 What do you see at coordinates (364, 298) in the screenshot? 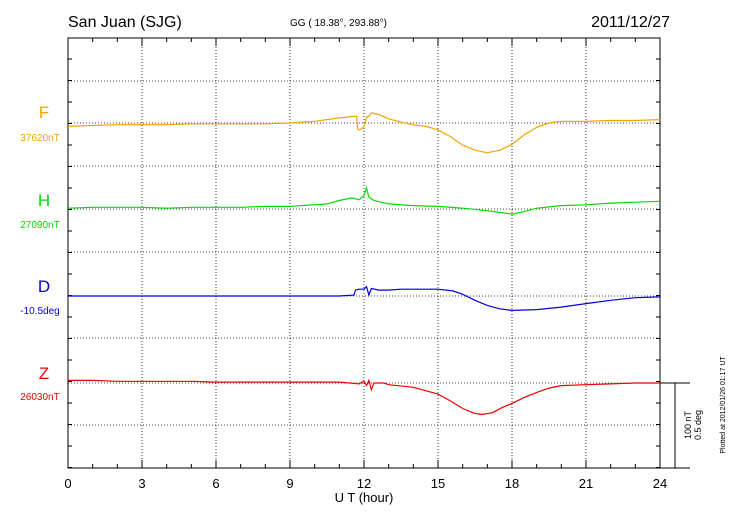
I see `series-line-D` at bounding box center [364, 298].